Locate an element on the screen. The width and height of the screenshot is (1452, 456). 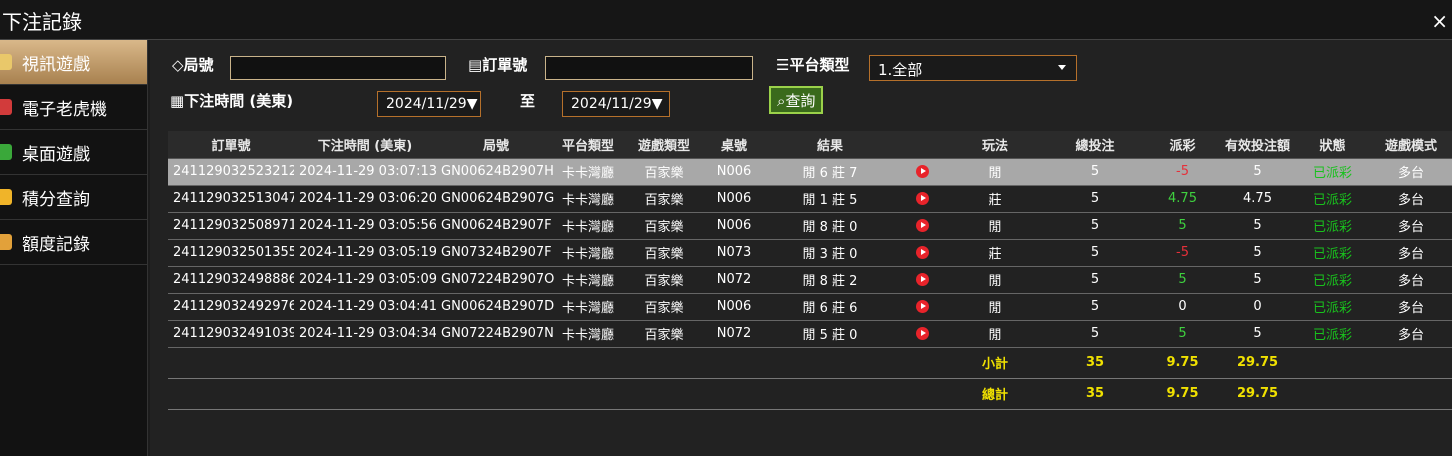
sidebar-item: 積分查詢 is located at coordinates (73, 197).